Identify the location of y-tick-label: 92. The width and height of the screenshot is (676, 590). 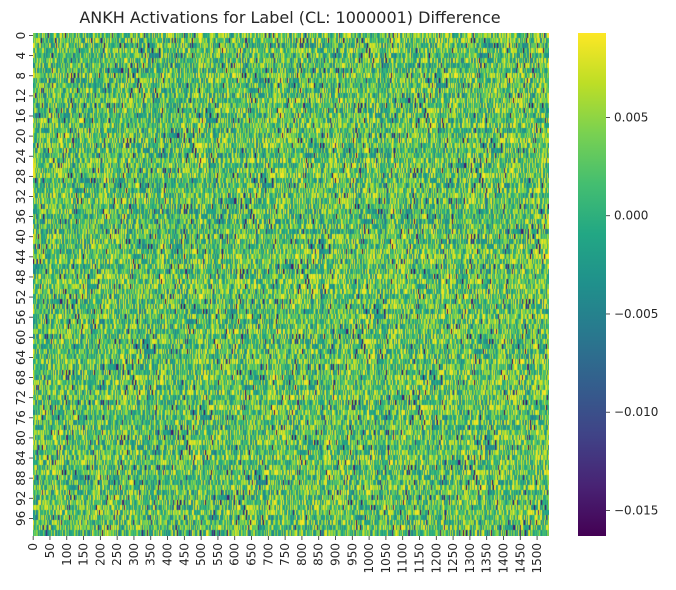
(21, 498).